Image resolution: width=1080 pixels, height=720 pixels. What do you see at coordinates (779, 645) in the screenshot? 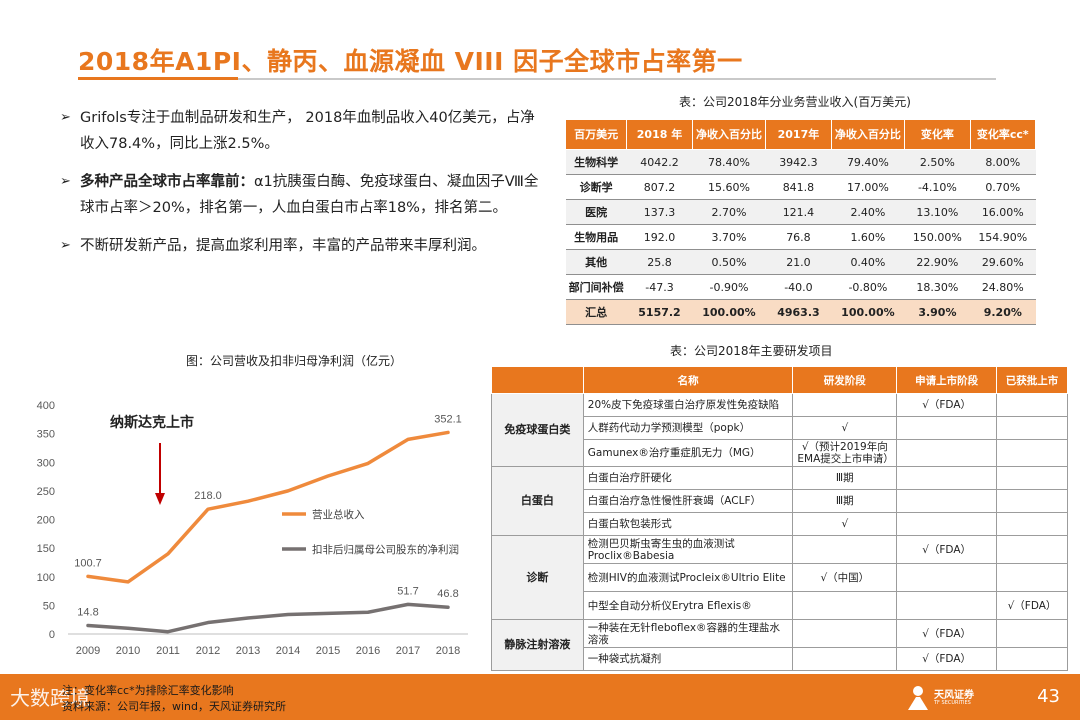
I see `table-row: 静脉注射溶液 一种装在无针fleboflex®容器的生理盐水溶液 √（FDA）` at bounding box center [779, 645].